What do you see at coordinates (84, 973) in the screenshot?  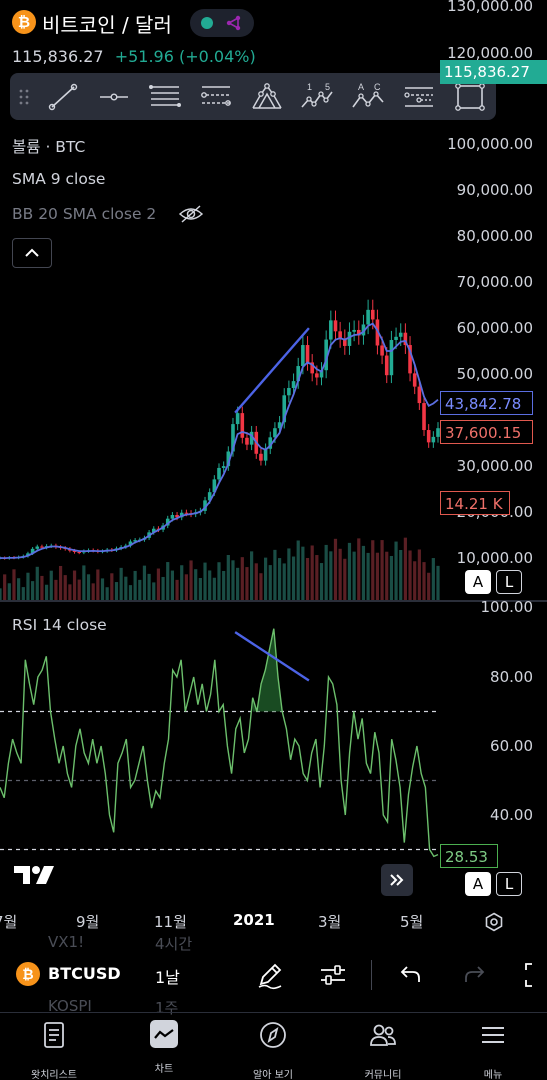 I see `symbol-selector: BTCUSD` at bounding box center [84, 973].